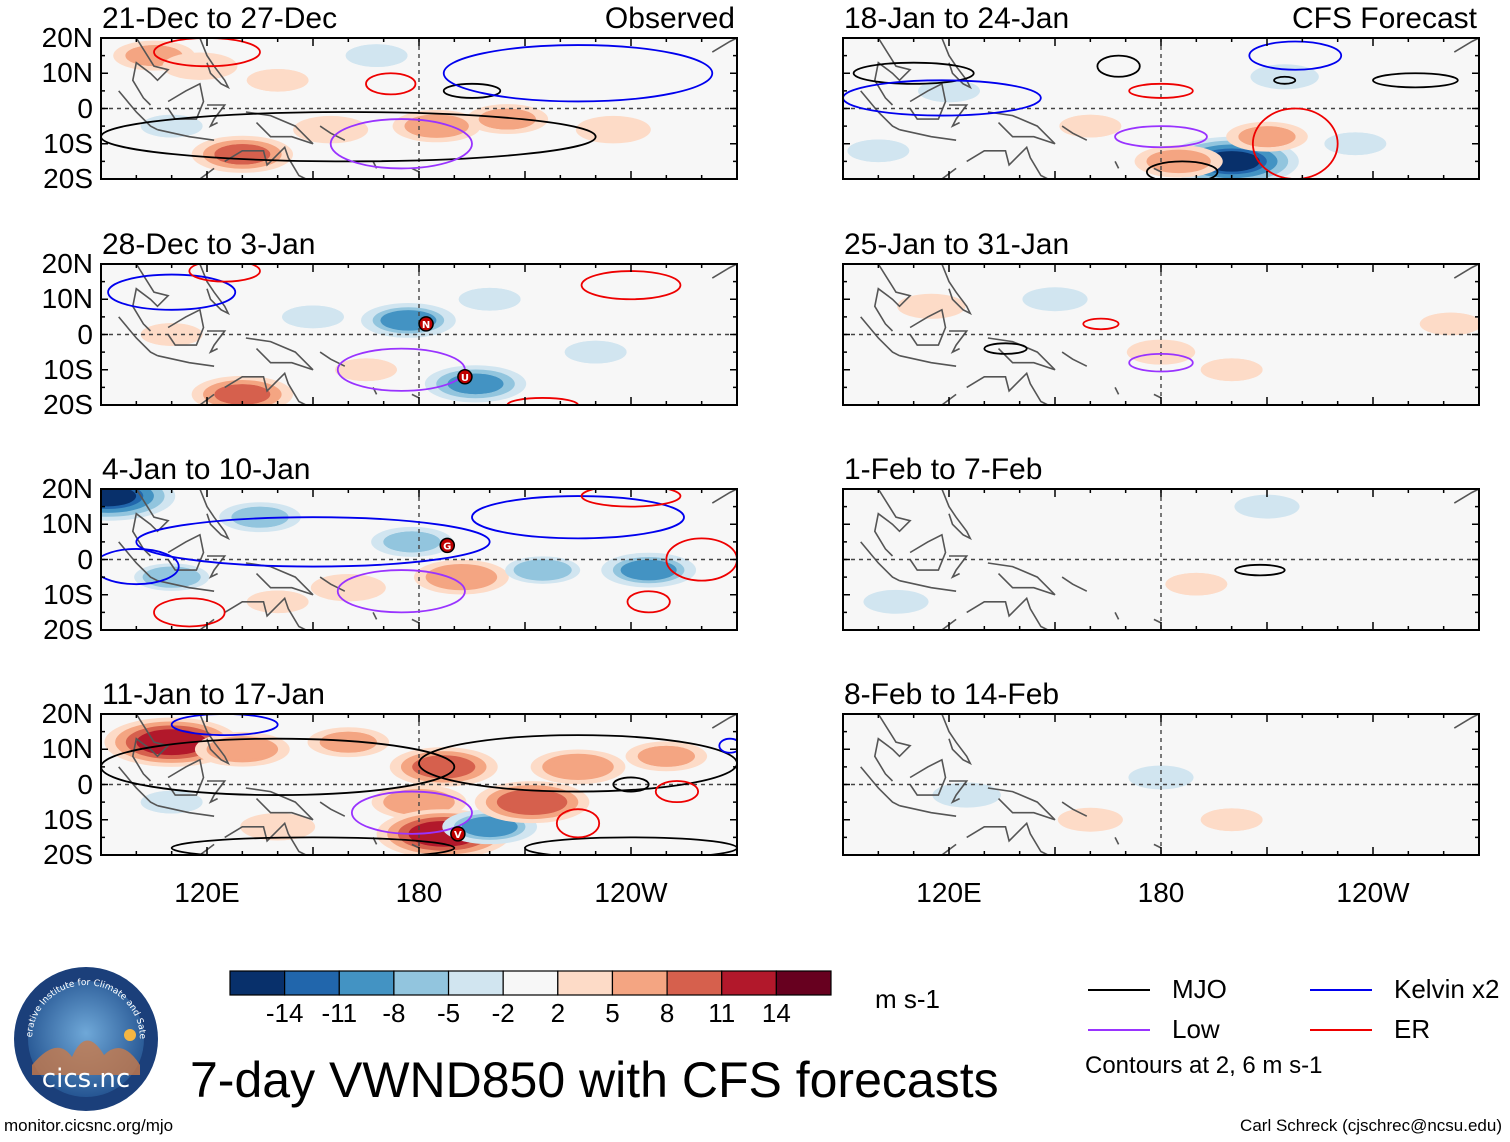  What do you see at coordinates (631, 892) in the screenshot?
I see `x-tick-label: 120W` at bounding box center [631, 892].